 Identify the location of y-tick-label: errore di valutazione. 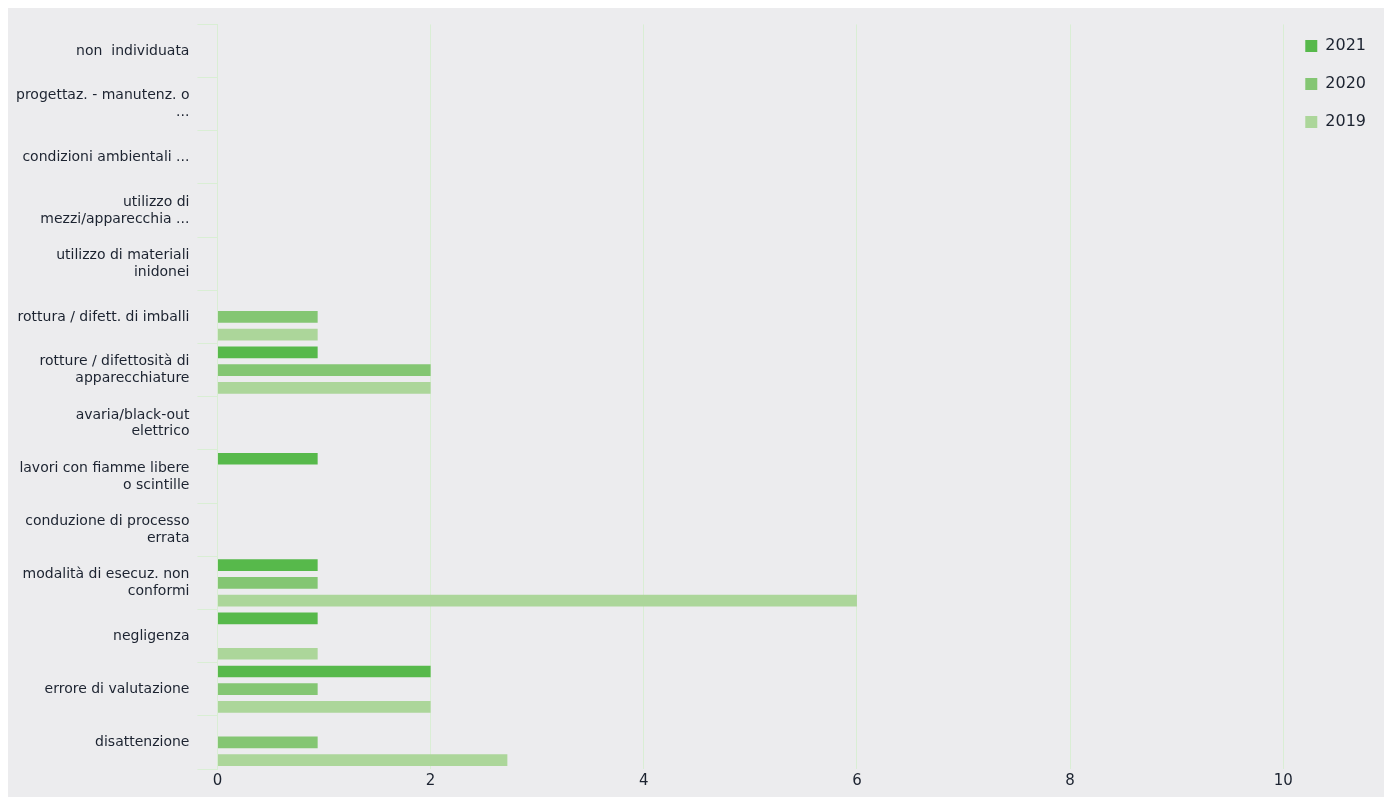
(117, 687).